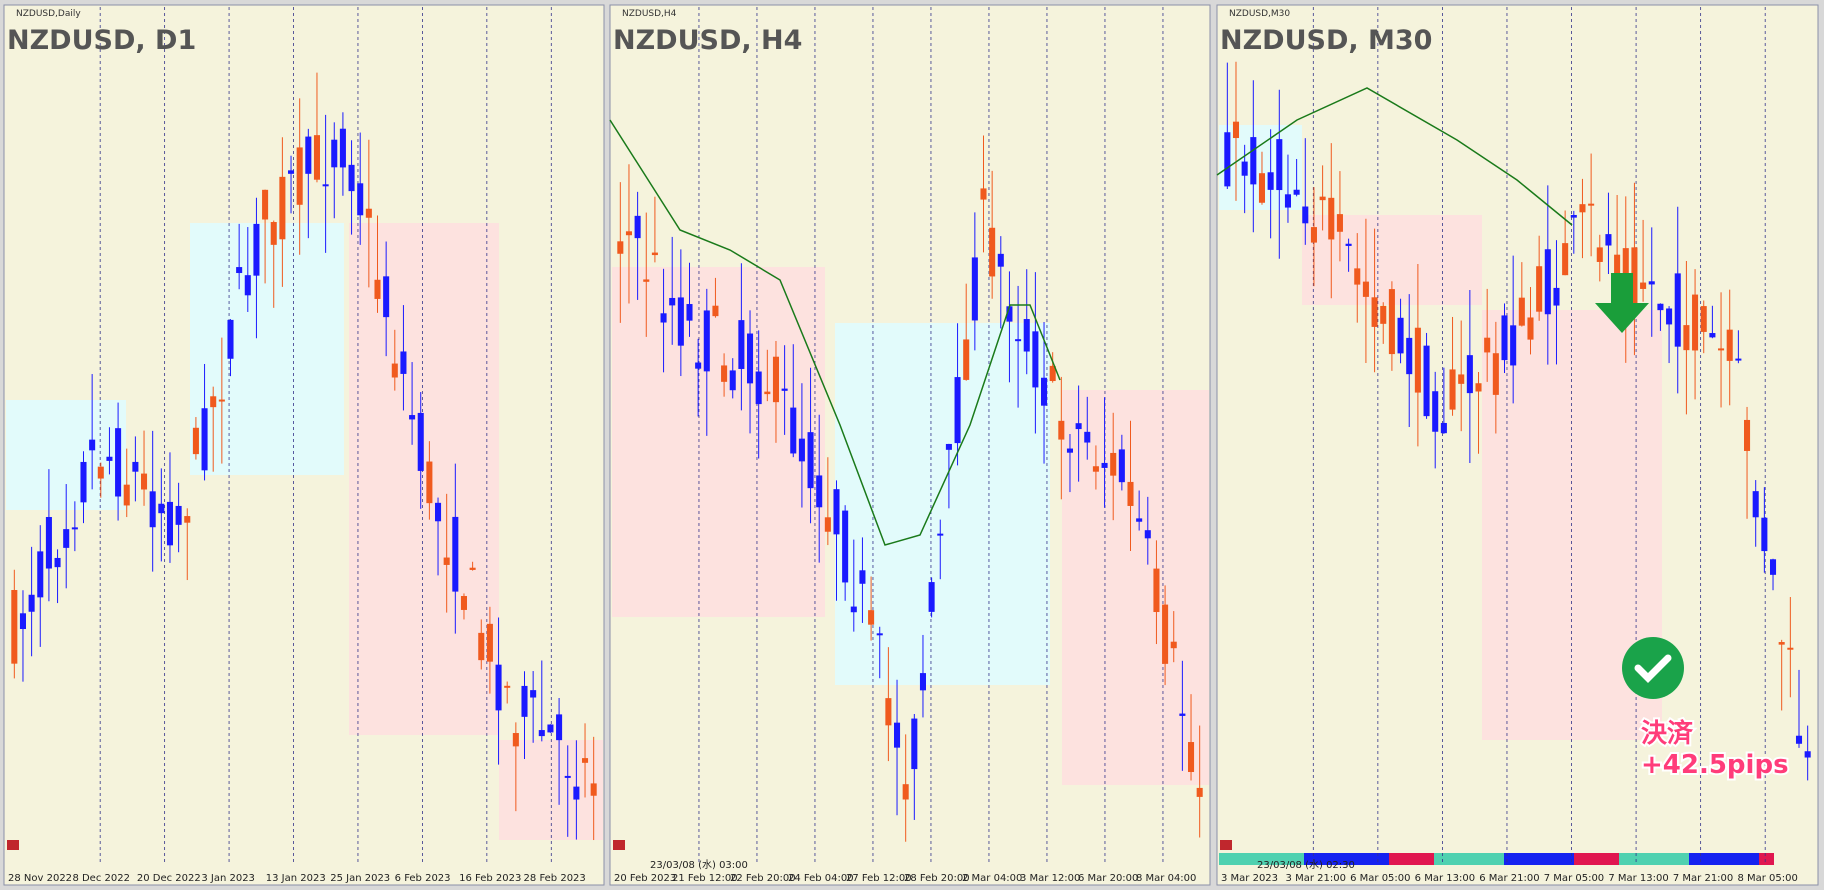 The image size is (1824, 890). I want to click on symbol-label: NZDUSD,M30, so click(1259, 14).